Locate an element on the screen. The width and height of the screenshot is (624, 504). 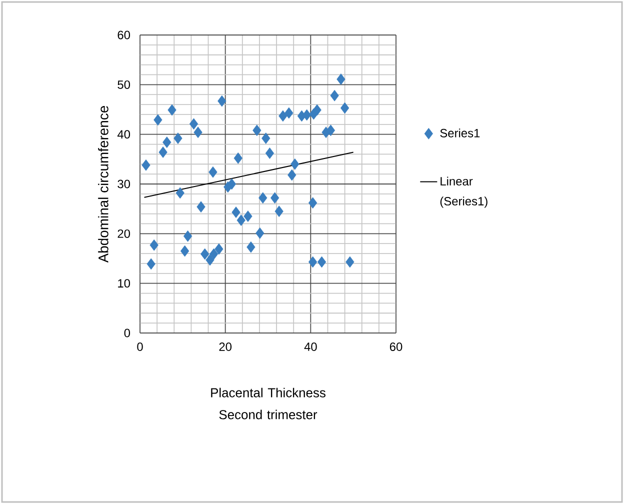
legend-label: Linear (Series1) is located at coordinates (464, 192).